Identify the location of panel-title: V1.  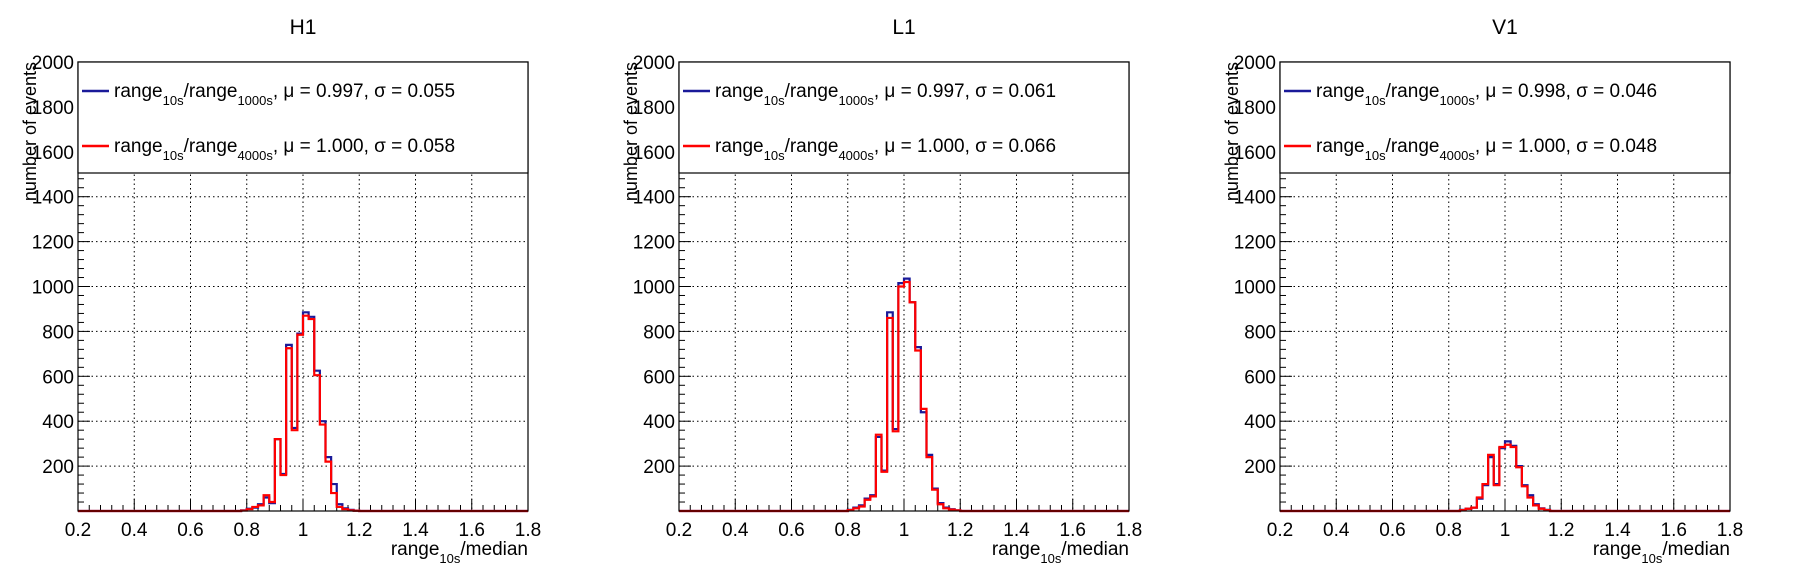
(1505, 27).